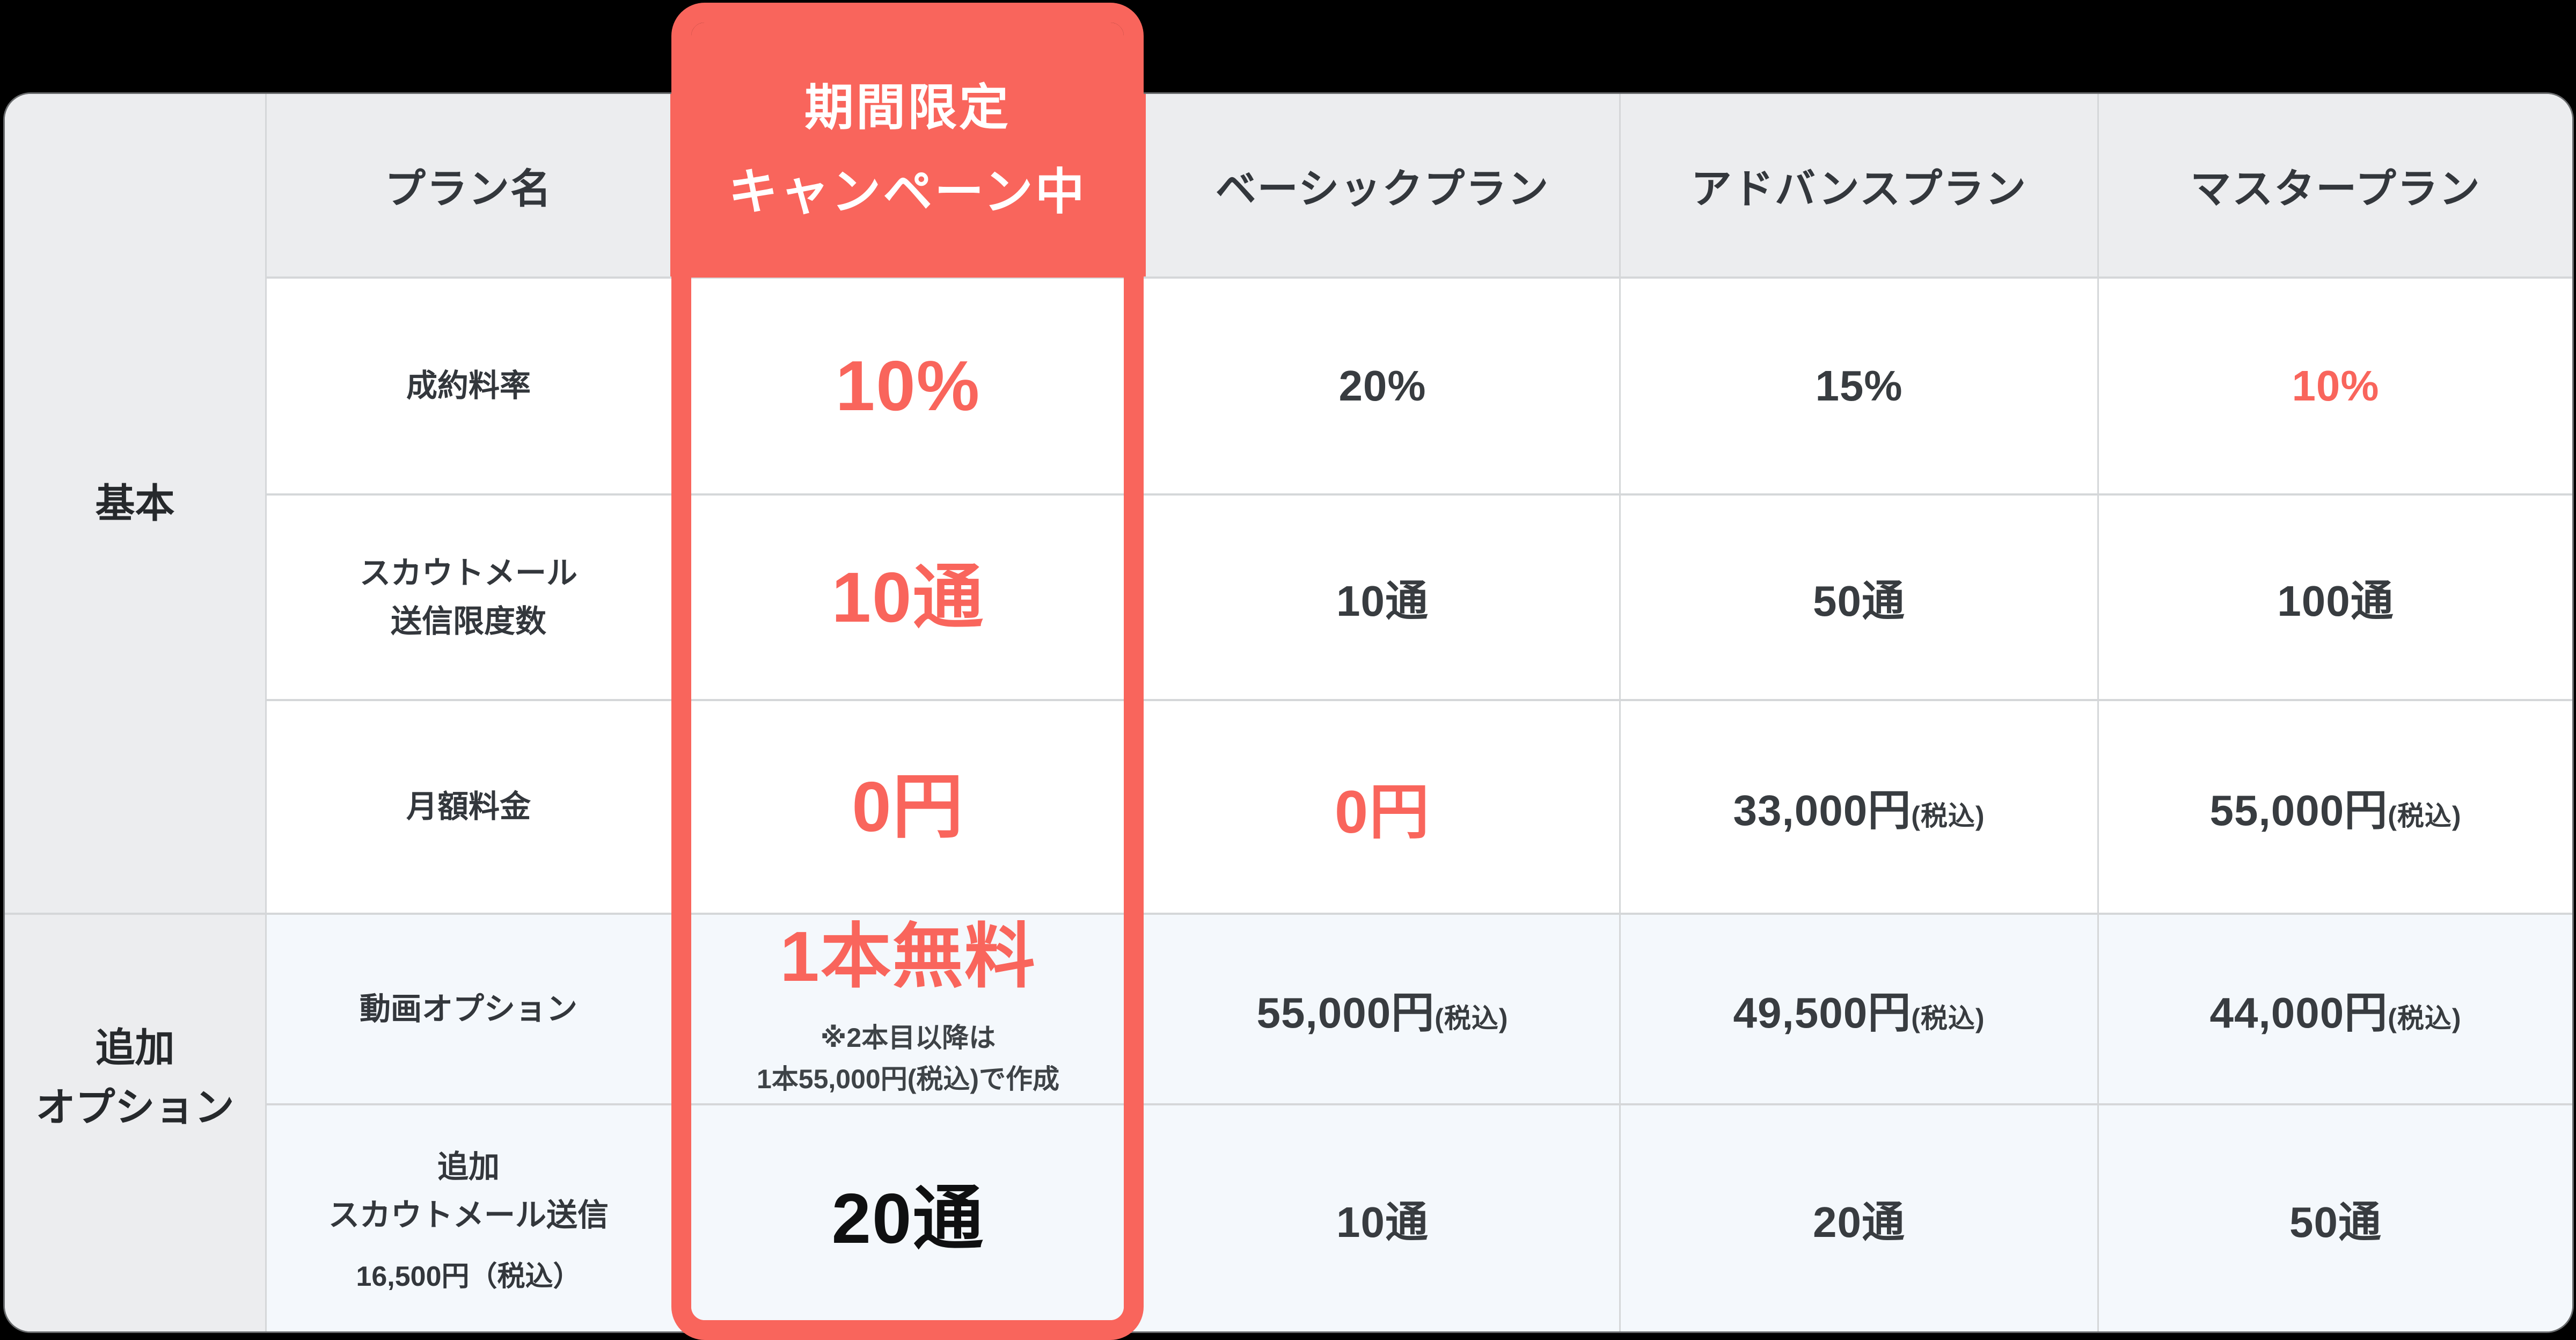  What do you see at coordinates (908, 1008) in the screenshot?
I see `cell-video-option-campaign: 1本無料 ※2本目以降は 1本55,000円(税込)で作成` at bounding box center [908, 1008].